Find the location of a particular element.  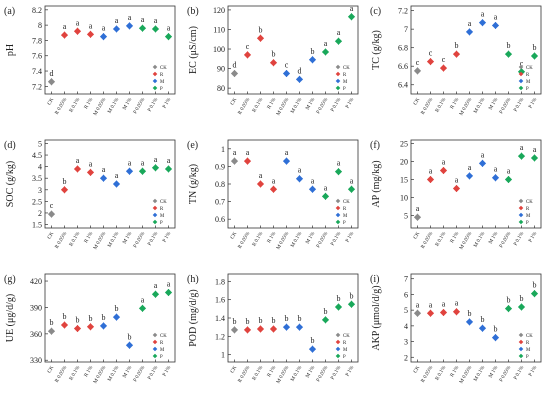

significance-letter: d is located at coordinates (52, 73).